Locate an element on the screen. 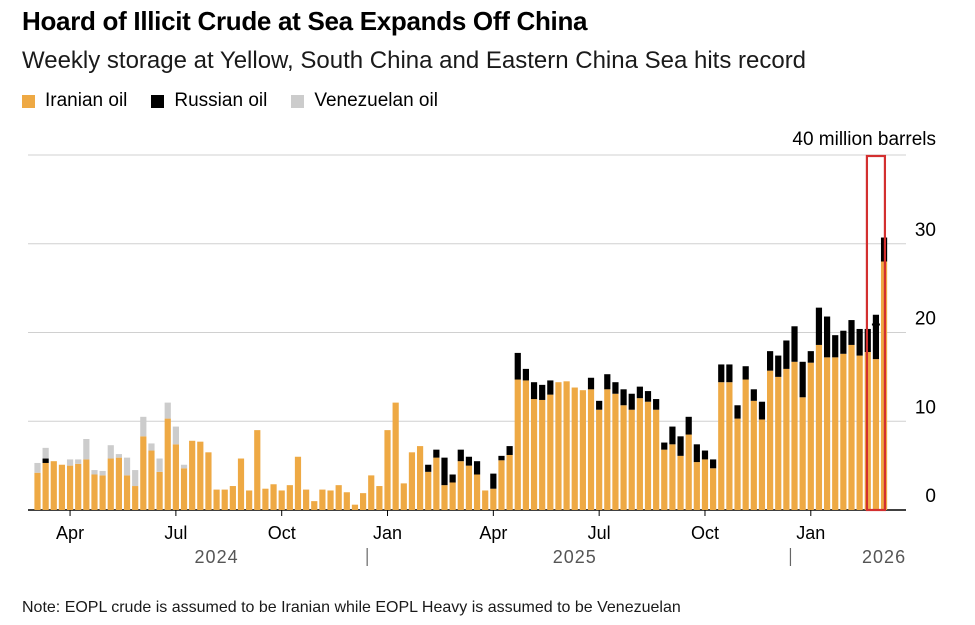 Image resolution: width=975 pixels, height=625 pixels. month-label-1: Jul is located at coordinates (175, 533).